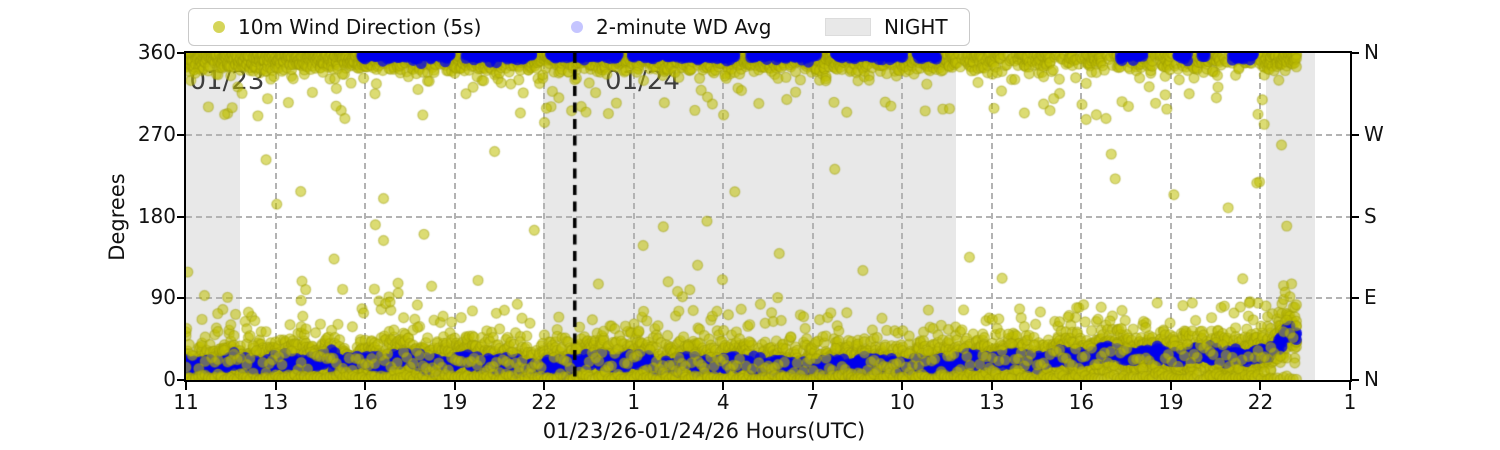 This screenshot has width=1500, height=450. What do you see at coordinates (1374, 133) in the screenshot?
I see `compass-tick-label: W` at bounding box center [1374, 133].